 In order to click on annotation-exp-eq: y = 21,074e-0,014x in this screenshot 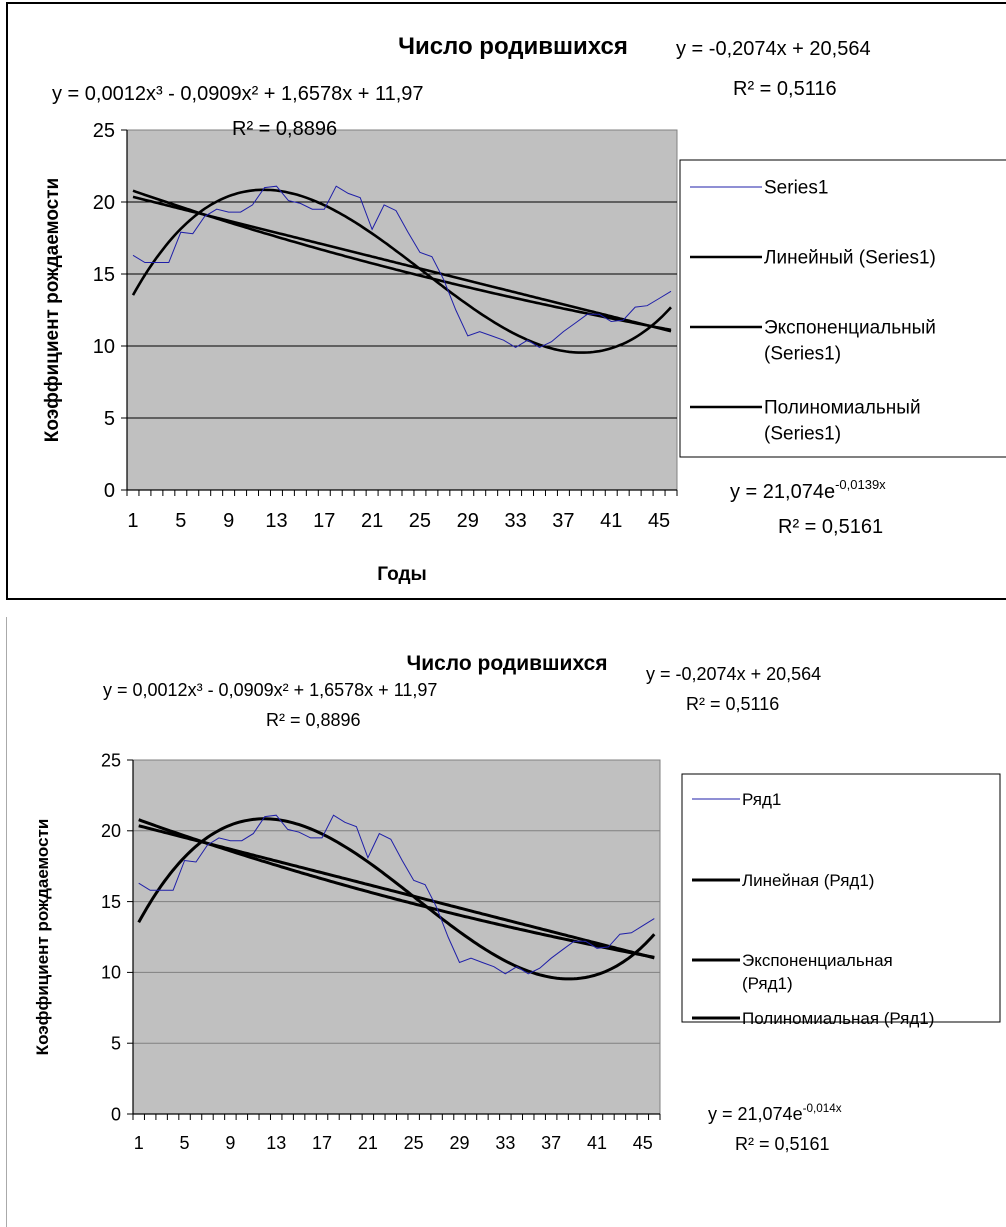, I will do `click(775, 1113)`.